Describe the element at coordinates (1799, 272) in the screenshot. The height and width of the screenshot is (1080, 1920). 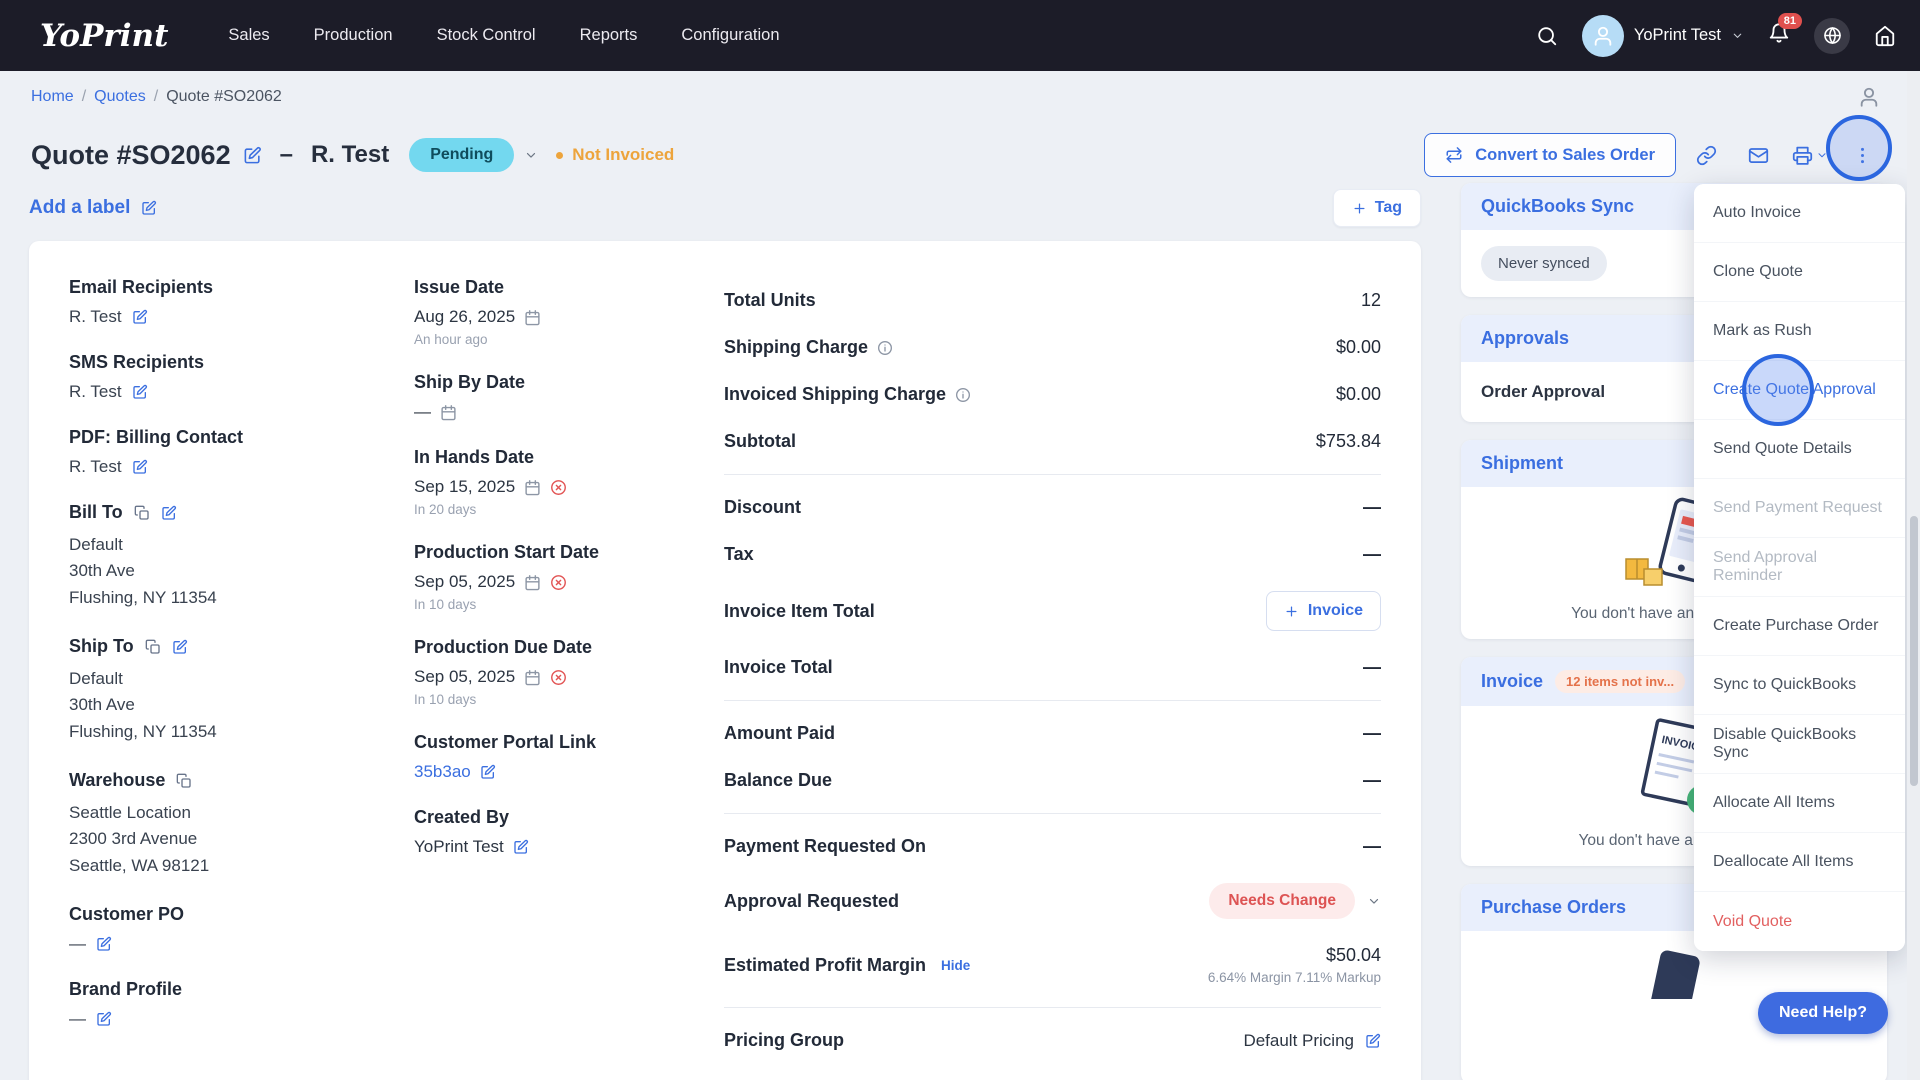
I see `menu-item-clone-quote: Clone Quote` at that location.